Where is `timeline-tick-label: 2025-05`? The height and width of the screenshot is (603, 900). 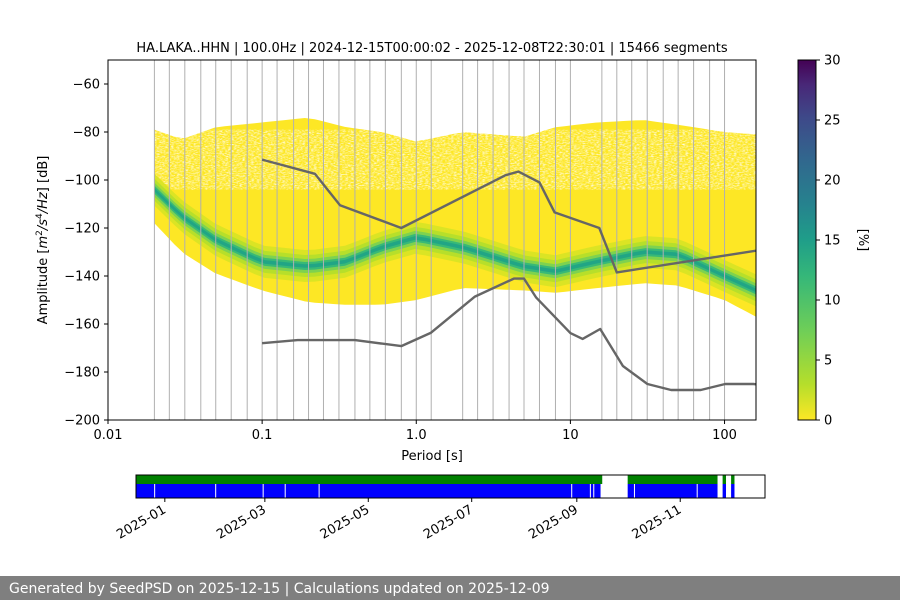
timeline-tick-label: 2025-05 is located at coordinates (345, 522).